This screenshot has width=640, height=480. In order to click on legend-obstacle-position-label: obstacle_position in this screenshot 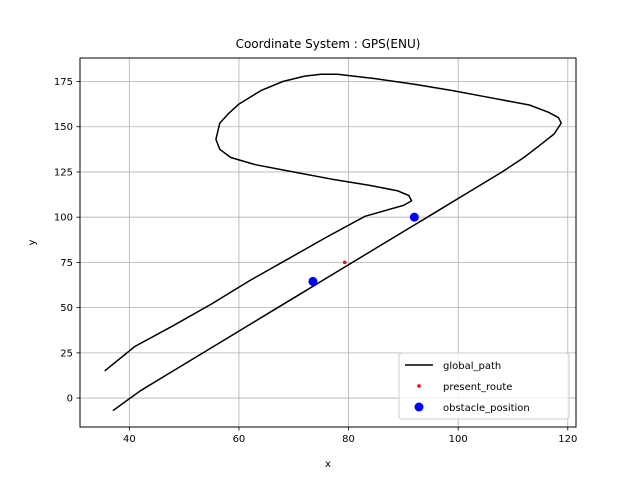, I will do `click(486, 408)`.